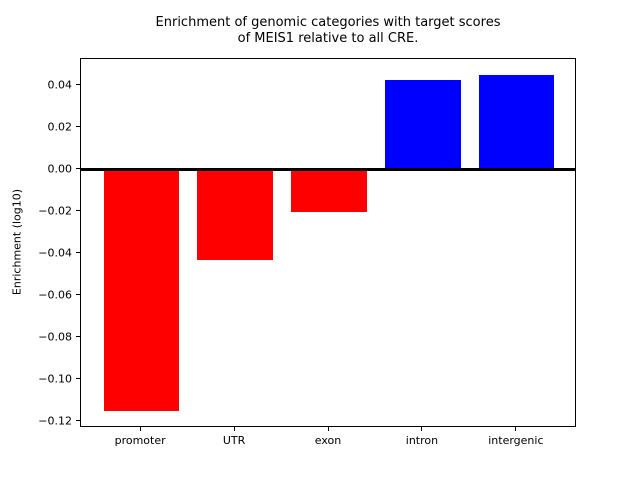 This screenshot has width=640, height=480. What do you see at coordinates (55, 379) in the screenshot?
I see `y-tick-label: −0.10` at bounding box center [55, 379].